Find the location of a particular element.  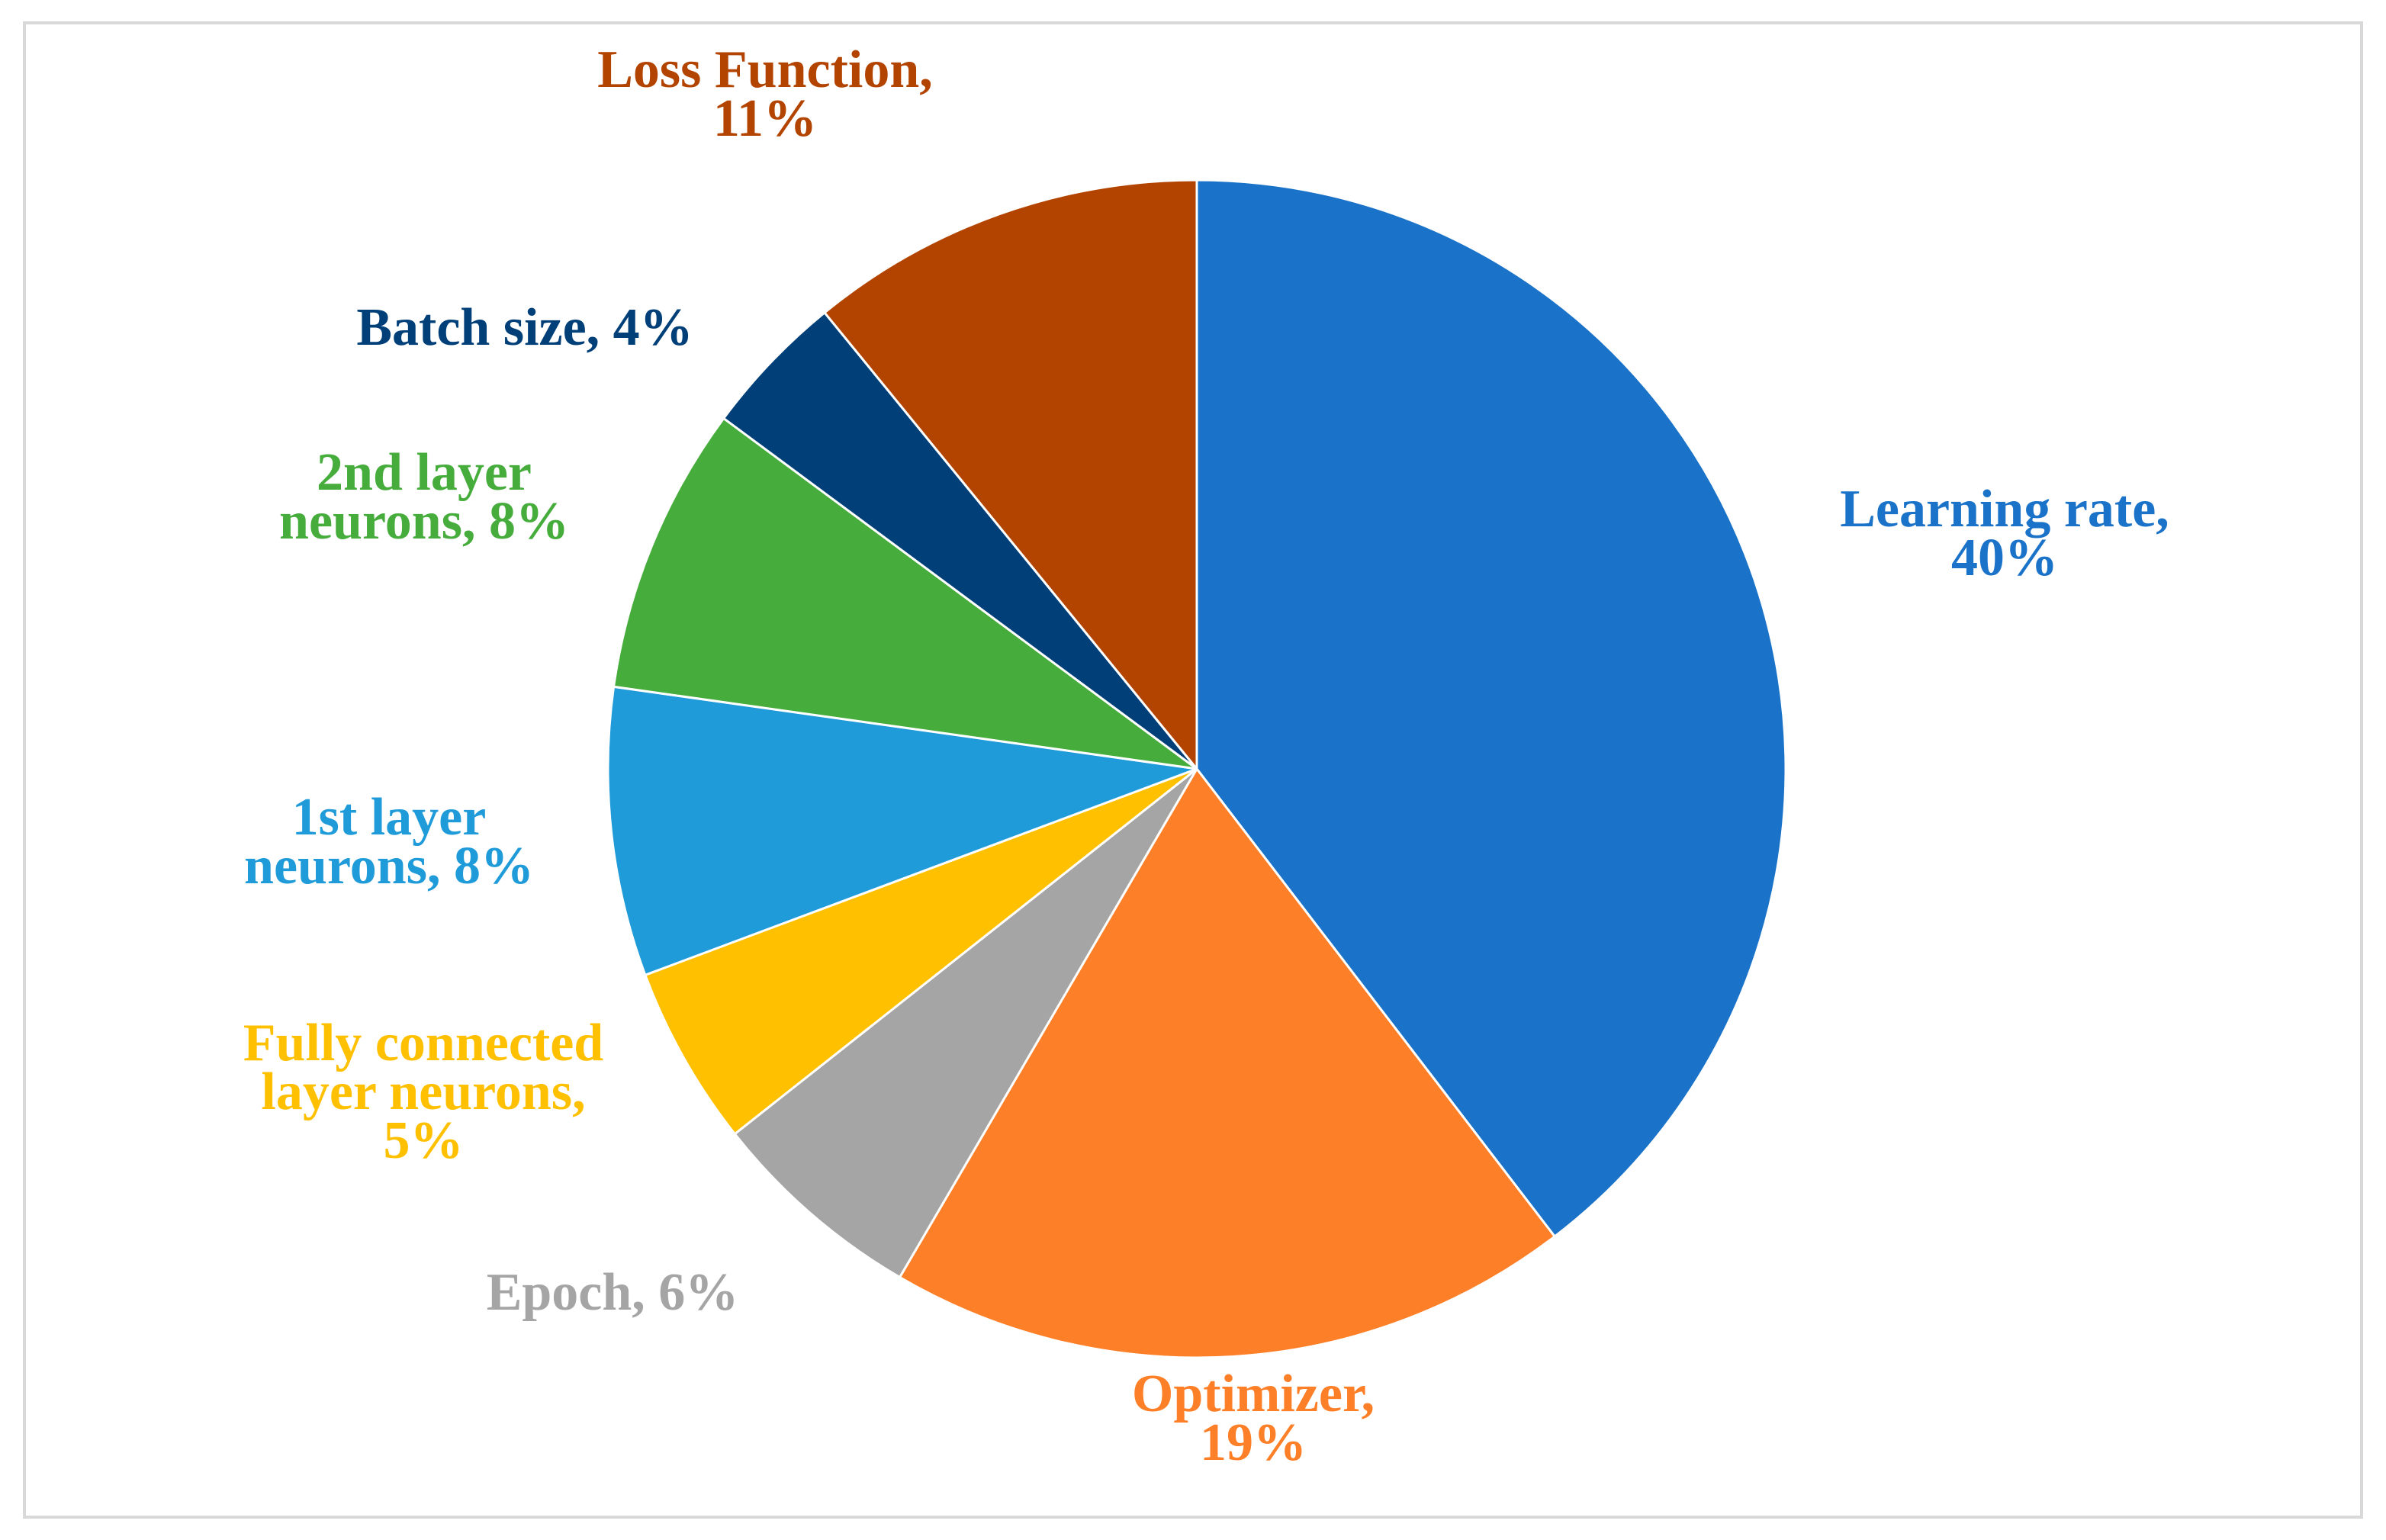

data-label-1st-layer-neurons: 1st layer neurons, 8% is located at coordinates (389, 841).